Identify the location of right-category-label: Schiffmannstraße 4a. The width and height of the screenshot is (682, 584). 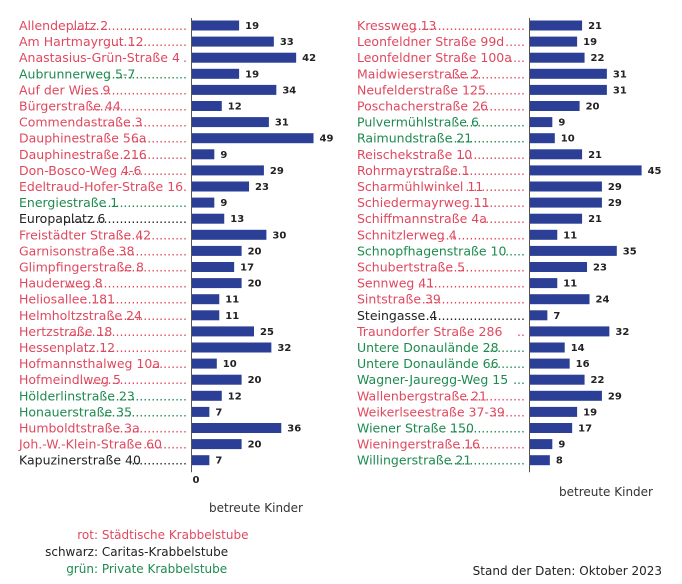
(422, 218).